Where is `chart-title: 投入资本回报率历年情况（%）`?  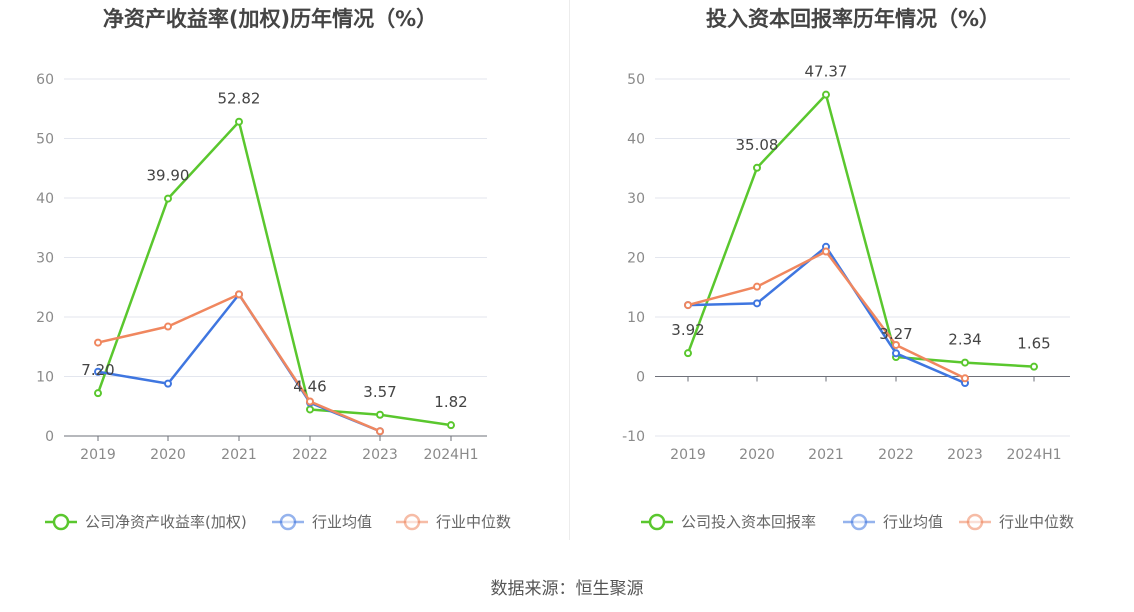
chart-title: 投入资本回报率历年情况（%） is located at coordinates (853, 19).